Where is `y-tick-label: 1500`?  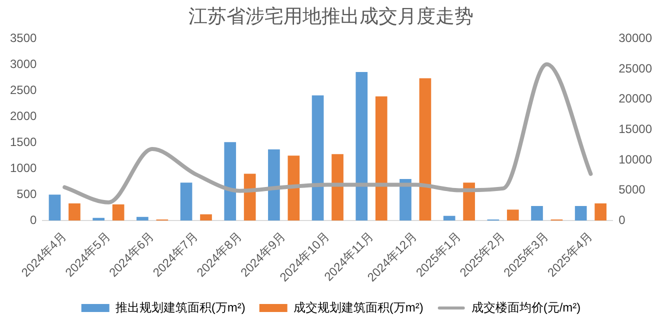
y-tick-label: 1500 is located at coordinates (24, 141).